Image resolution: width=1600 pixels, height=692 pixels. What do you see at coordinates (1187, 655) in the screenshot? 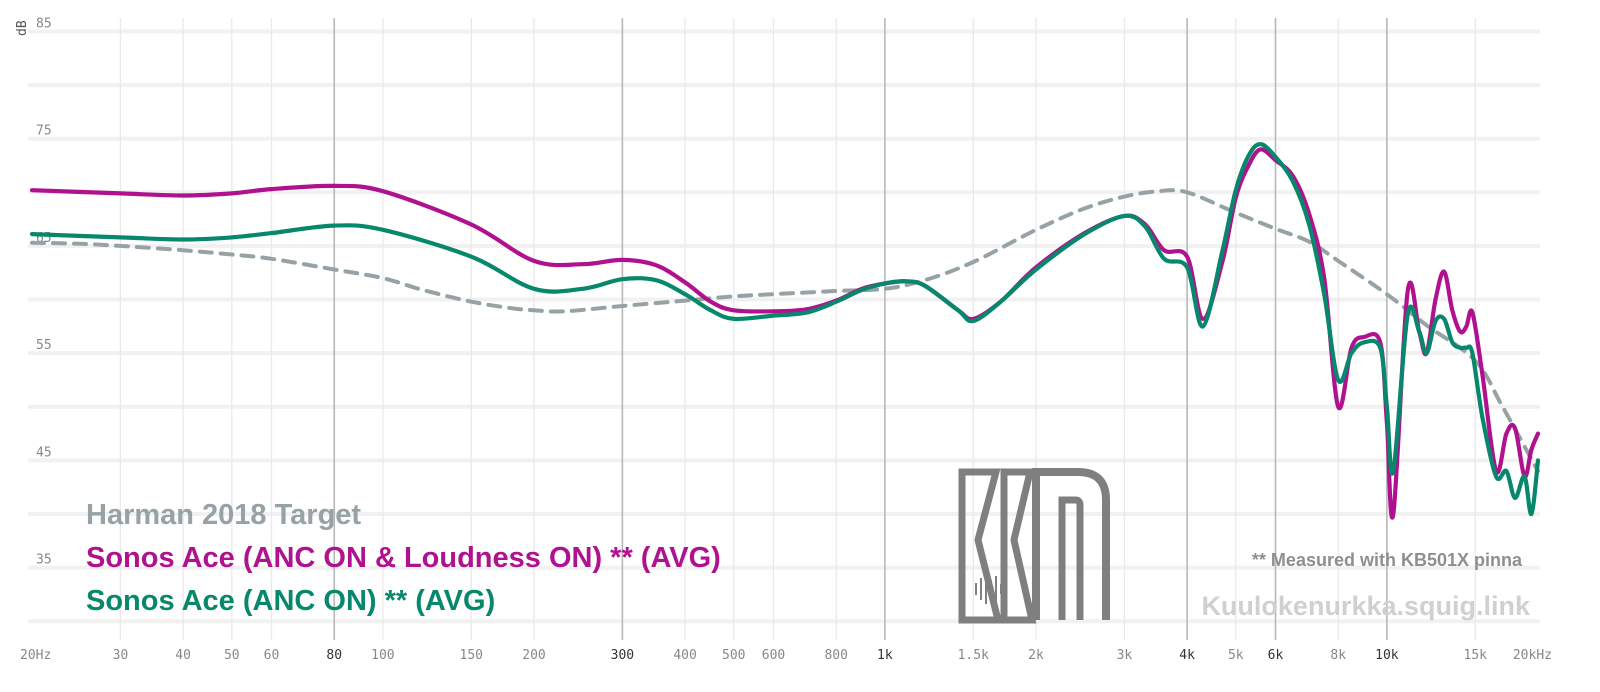
I see `x-tick-label: 4k` at bounding box center [1187, 655].